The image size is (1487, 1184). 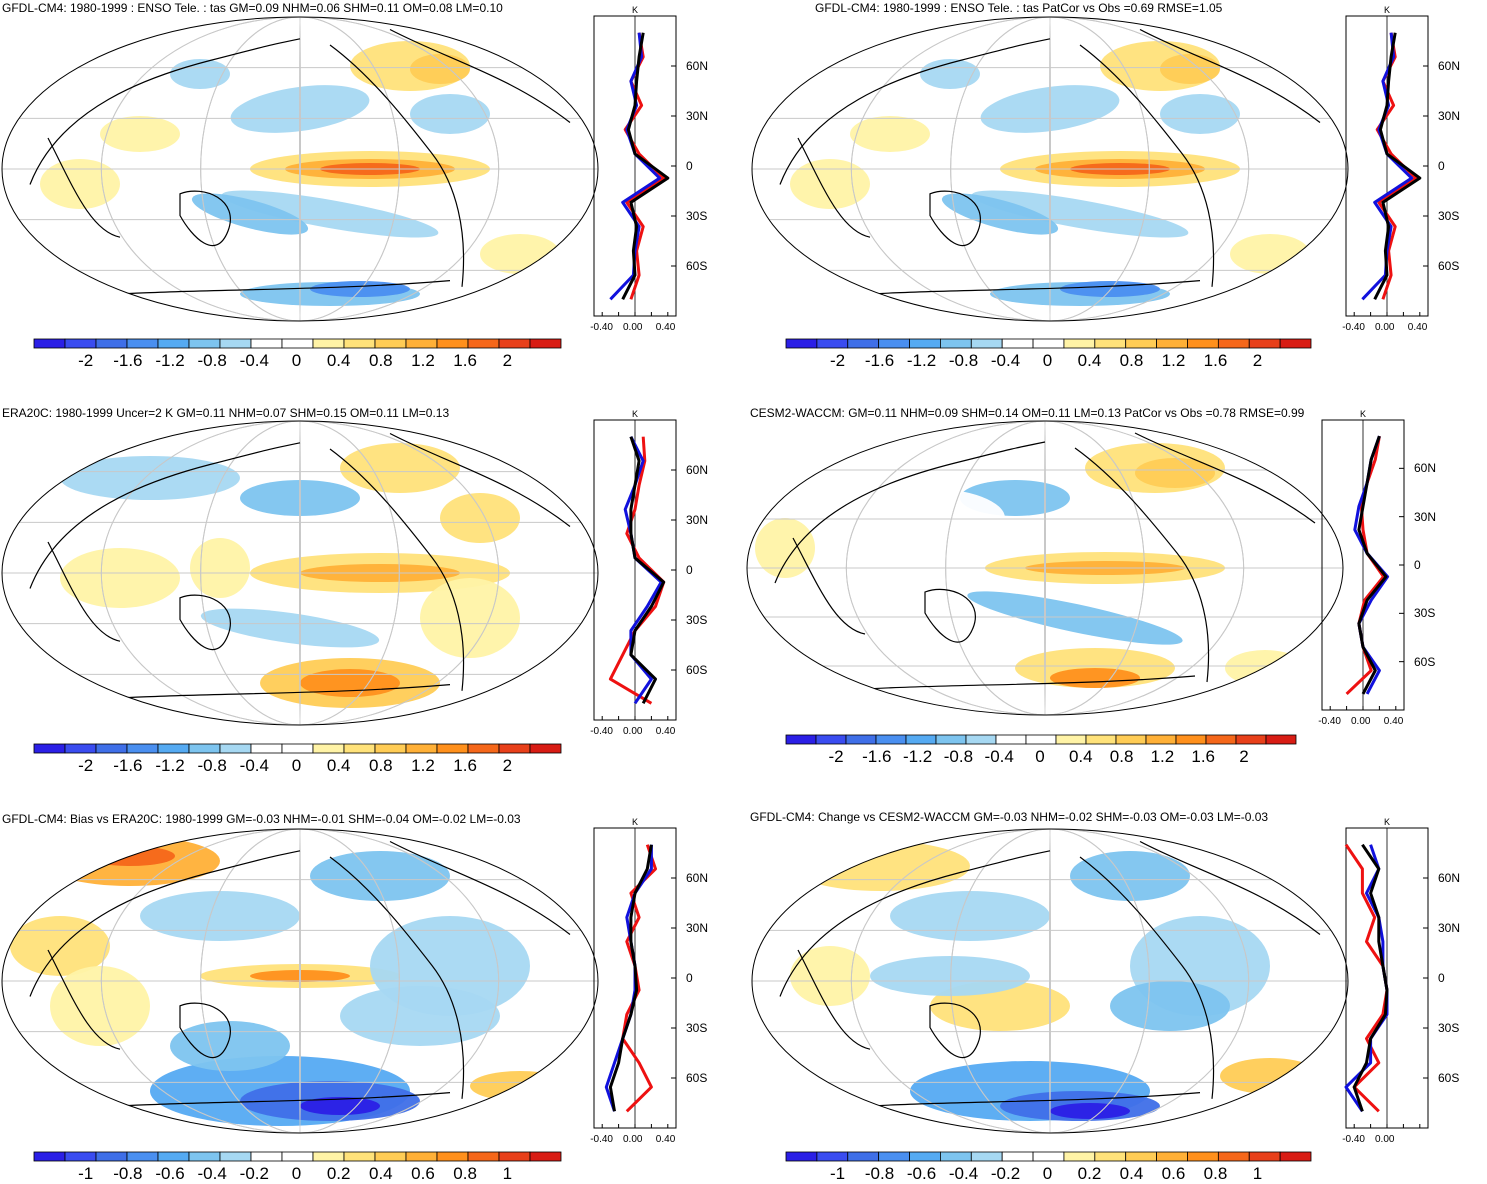 I want to click on colorbar-tick-label: 0.6, so click(x=423, y=1173).